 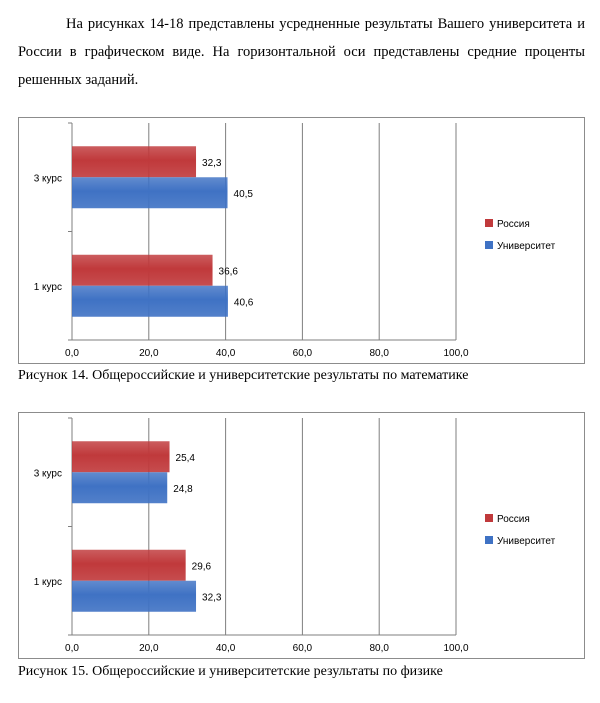 What do you see at coordinates (186, 458) in the screenshot?
I see `bar-value-label: 25,4` at bounding box center [186, 458].